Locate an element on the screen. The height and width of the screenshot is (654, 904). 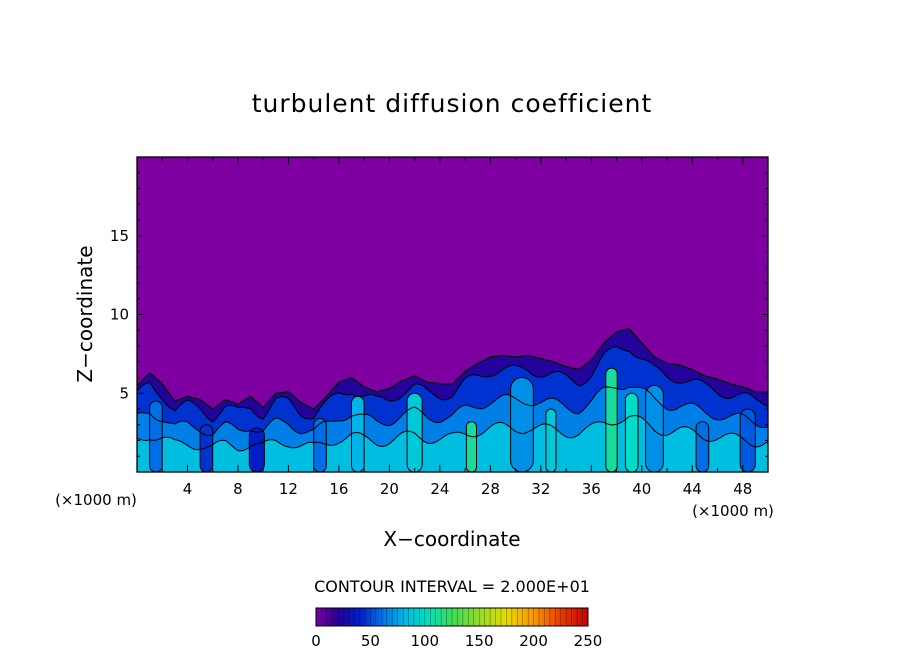
x-tick-label: 4 is located at coordinates (188, 489).